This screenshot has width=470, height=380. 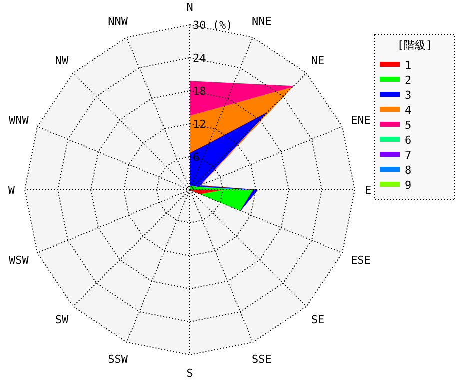 What do you see at coordinates (408, 185) in the screenshot?
I see `legend-label: 9` at bounding box center [408, 185].